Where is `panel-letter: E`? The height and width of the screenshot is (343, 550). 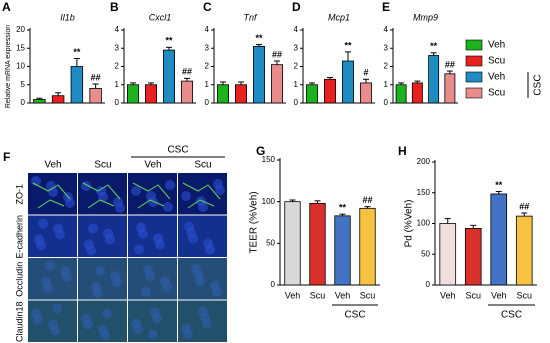
panel-letter: E is located at coordinates (386, 7).